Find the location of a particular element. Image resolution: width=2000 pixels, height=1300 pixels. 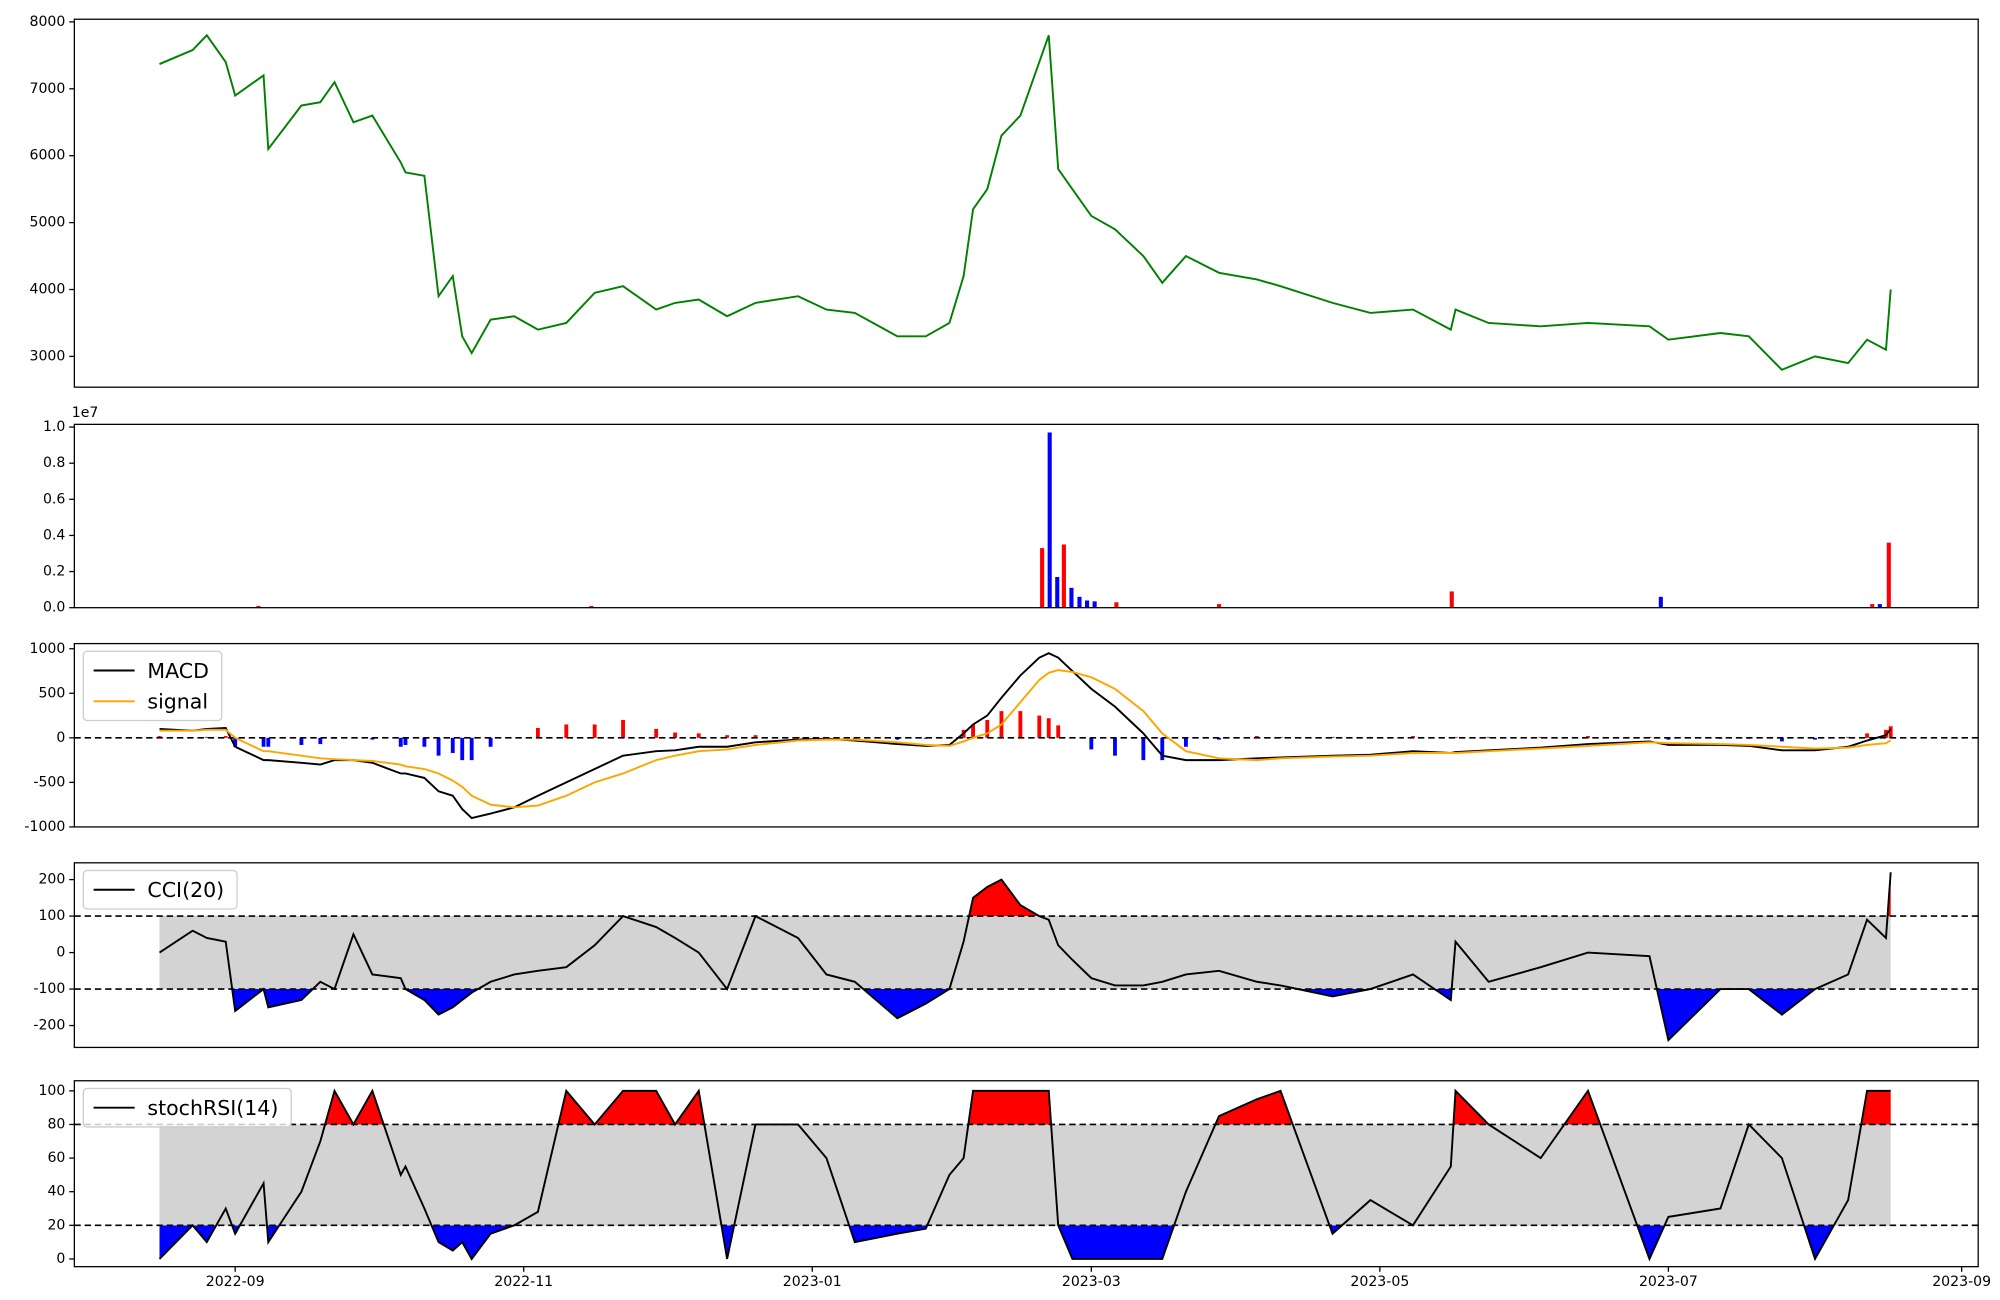

y-tick-label: 6000 is located at coordinates (48, 156).